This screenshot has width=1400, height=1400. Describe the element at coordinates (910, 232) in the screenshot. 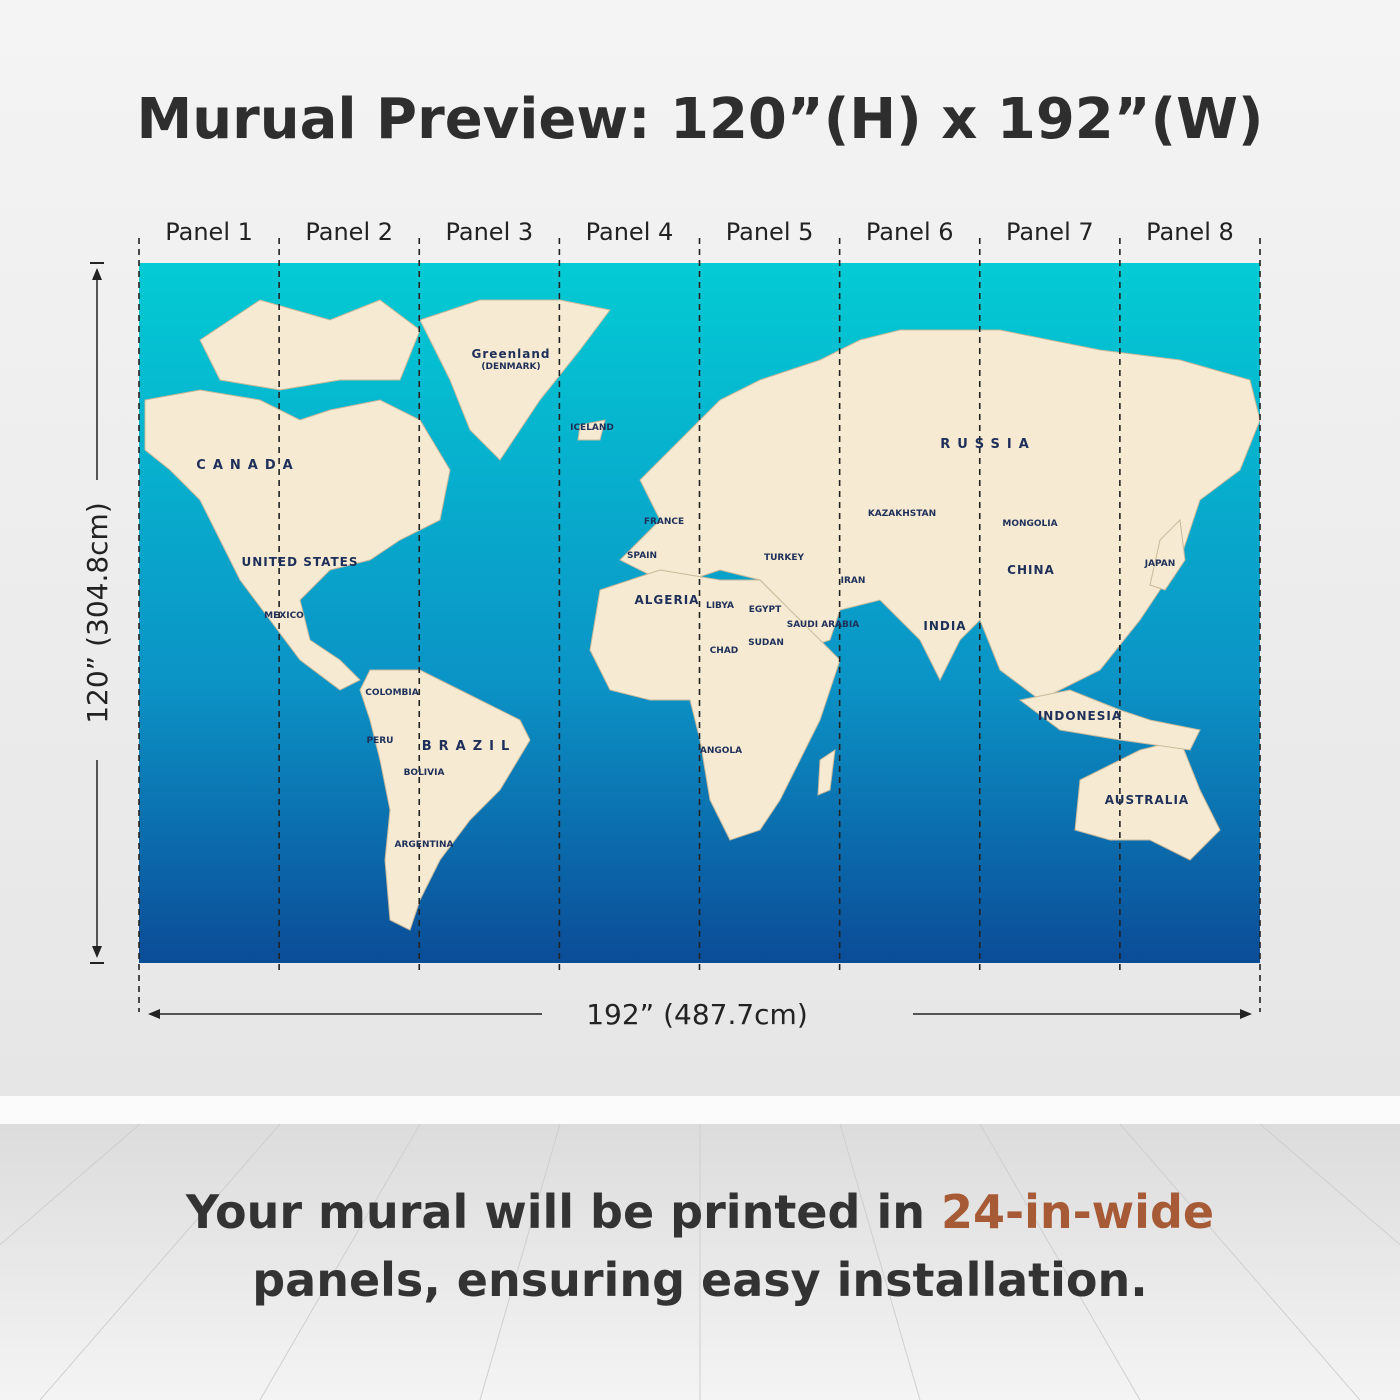

I see `panel-label: Panel 6` at that location.